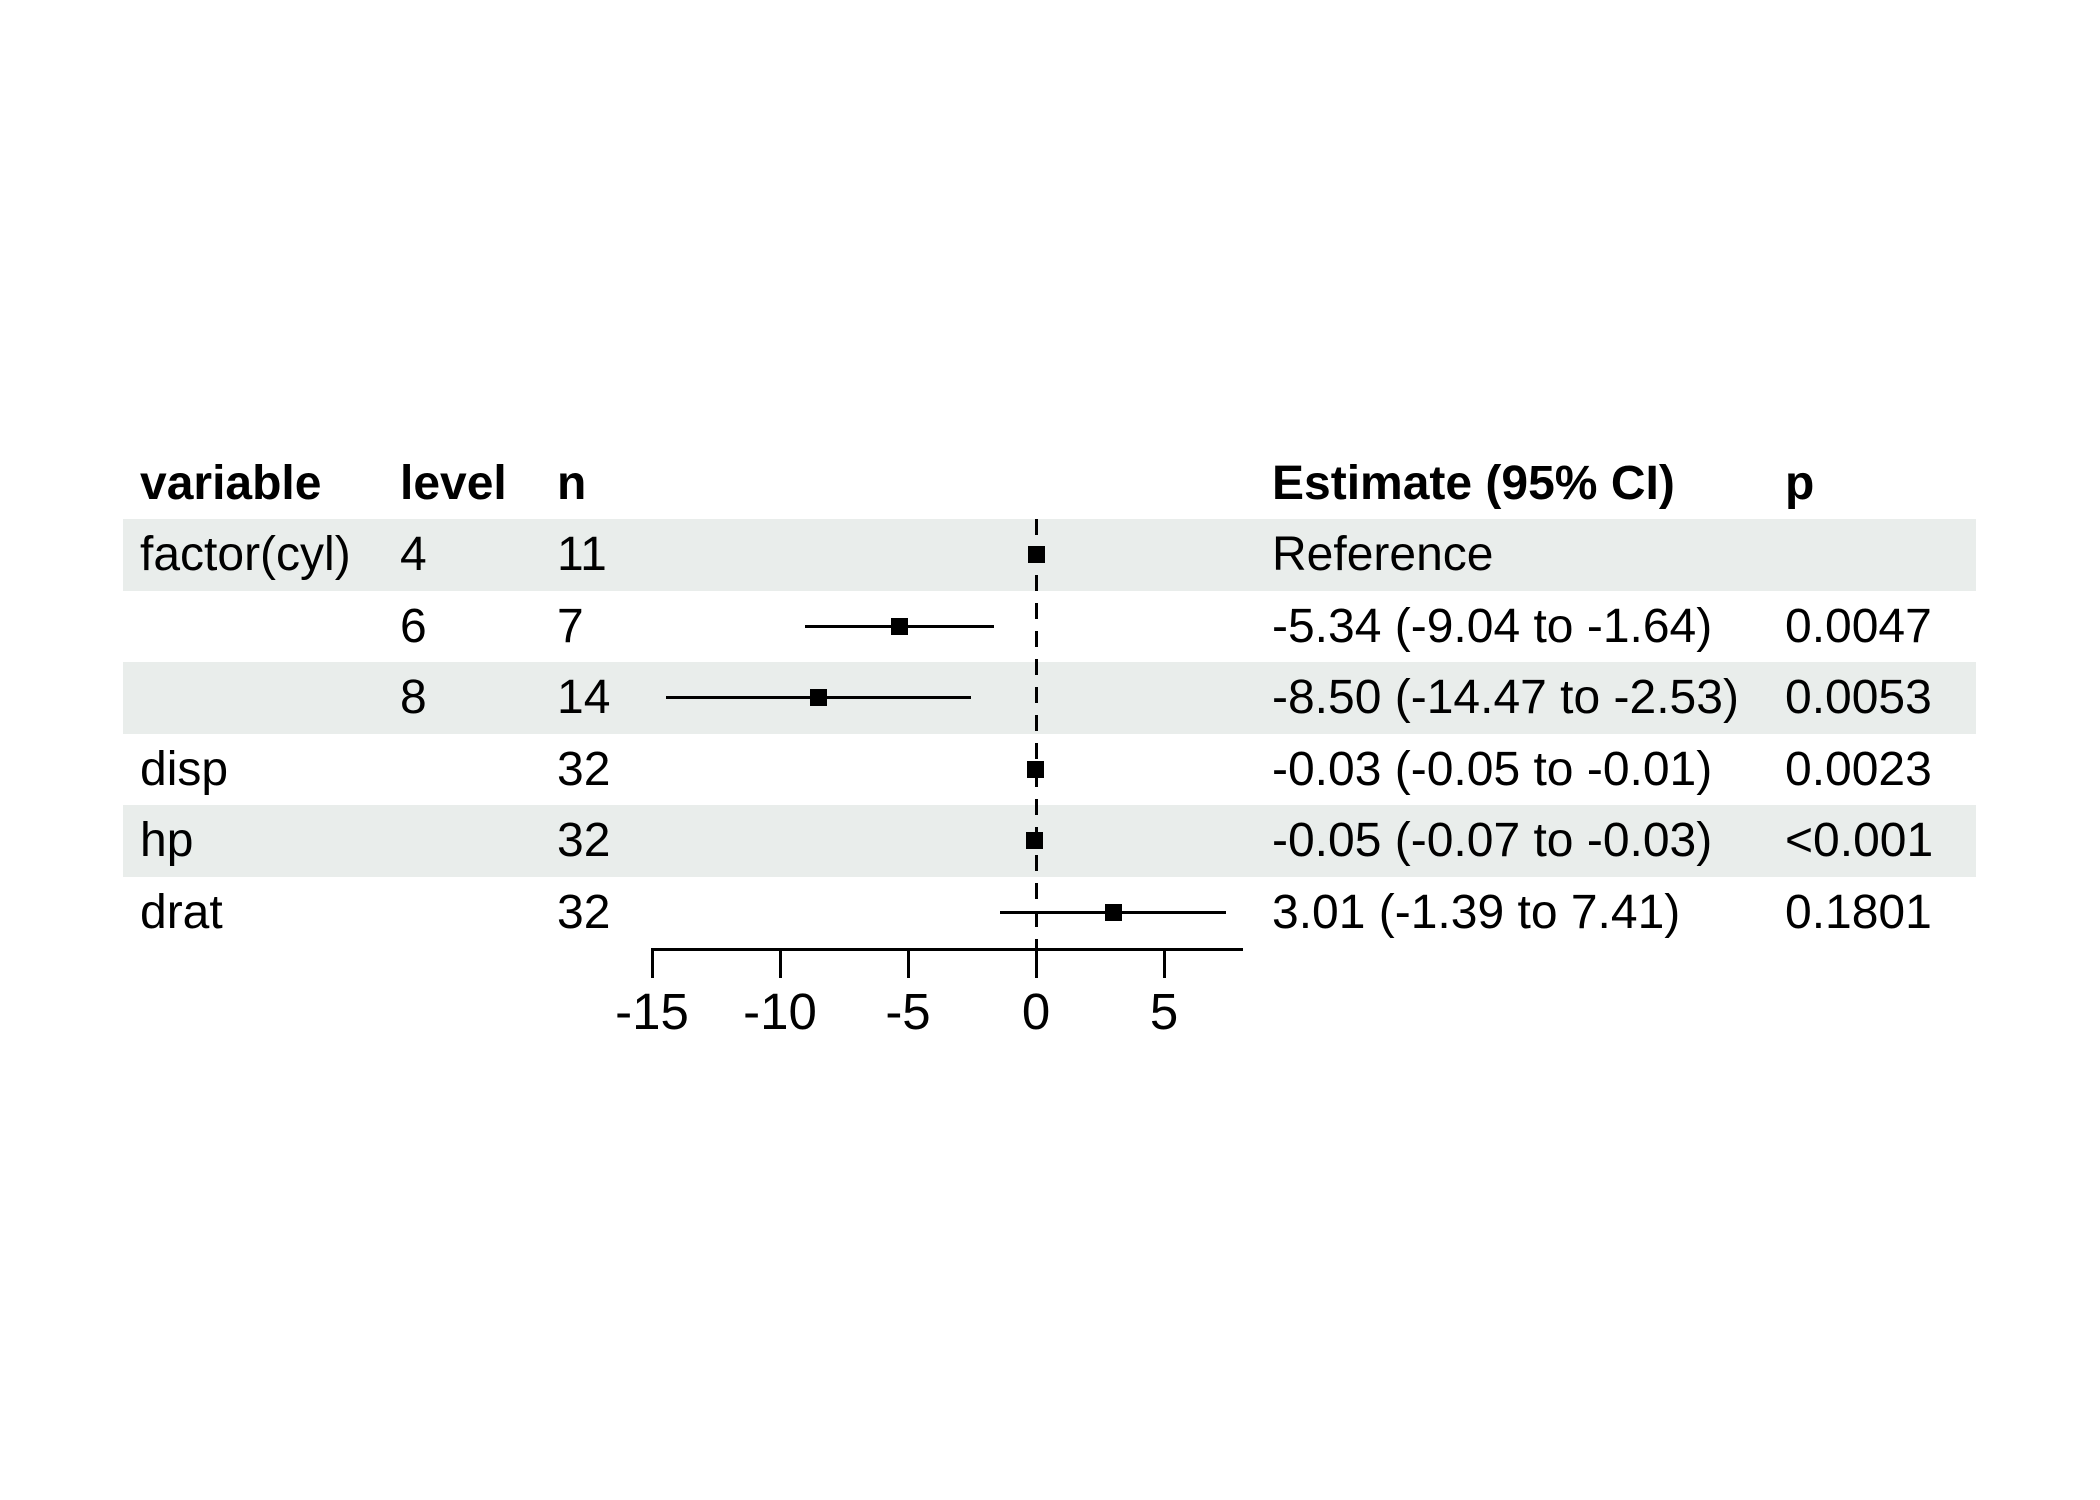  Describe the element at coordinates (1049, 770) in the screenshot. I see `table-row: disp 32 -0.03 (-0.05 to -0.01) 0.0023` at that location.